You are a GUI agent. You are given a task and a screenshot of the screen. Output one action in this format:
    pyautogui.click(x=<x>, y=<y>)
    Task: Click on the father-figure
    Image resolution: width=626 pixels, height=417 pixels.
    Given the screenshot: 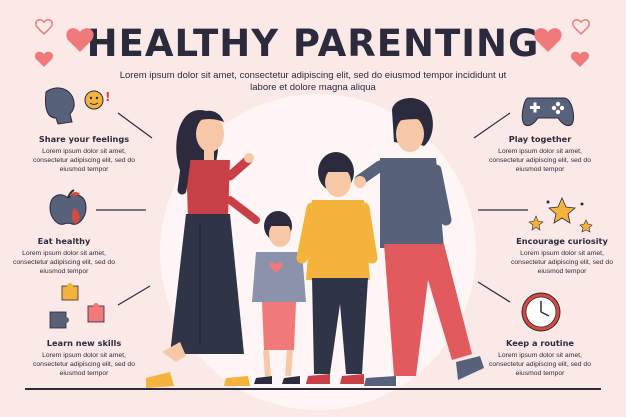 What is the action you would take?
    pyautogui.click(x=419, y=241)
    